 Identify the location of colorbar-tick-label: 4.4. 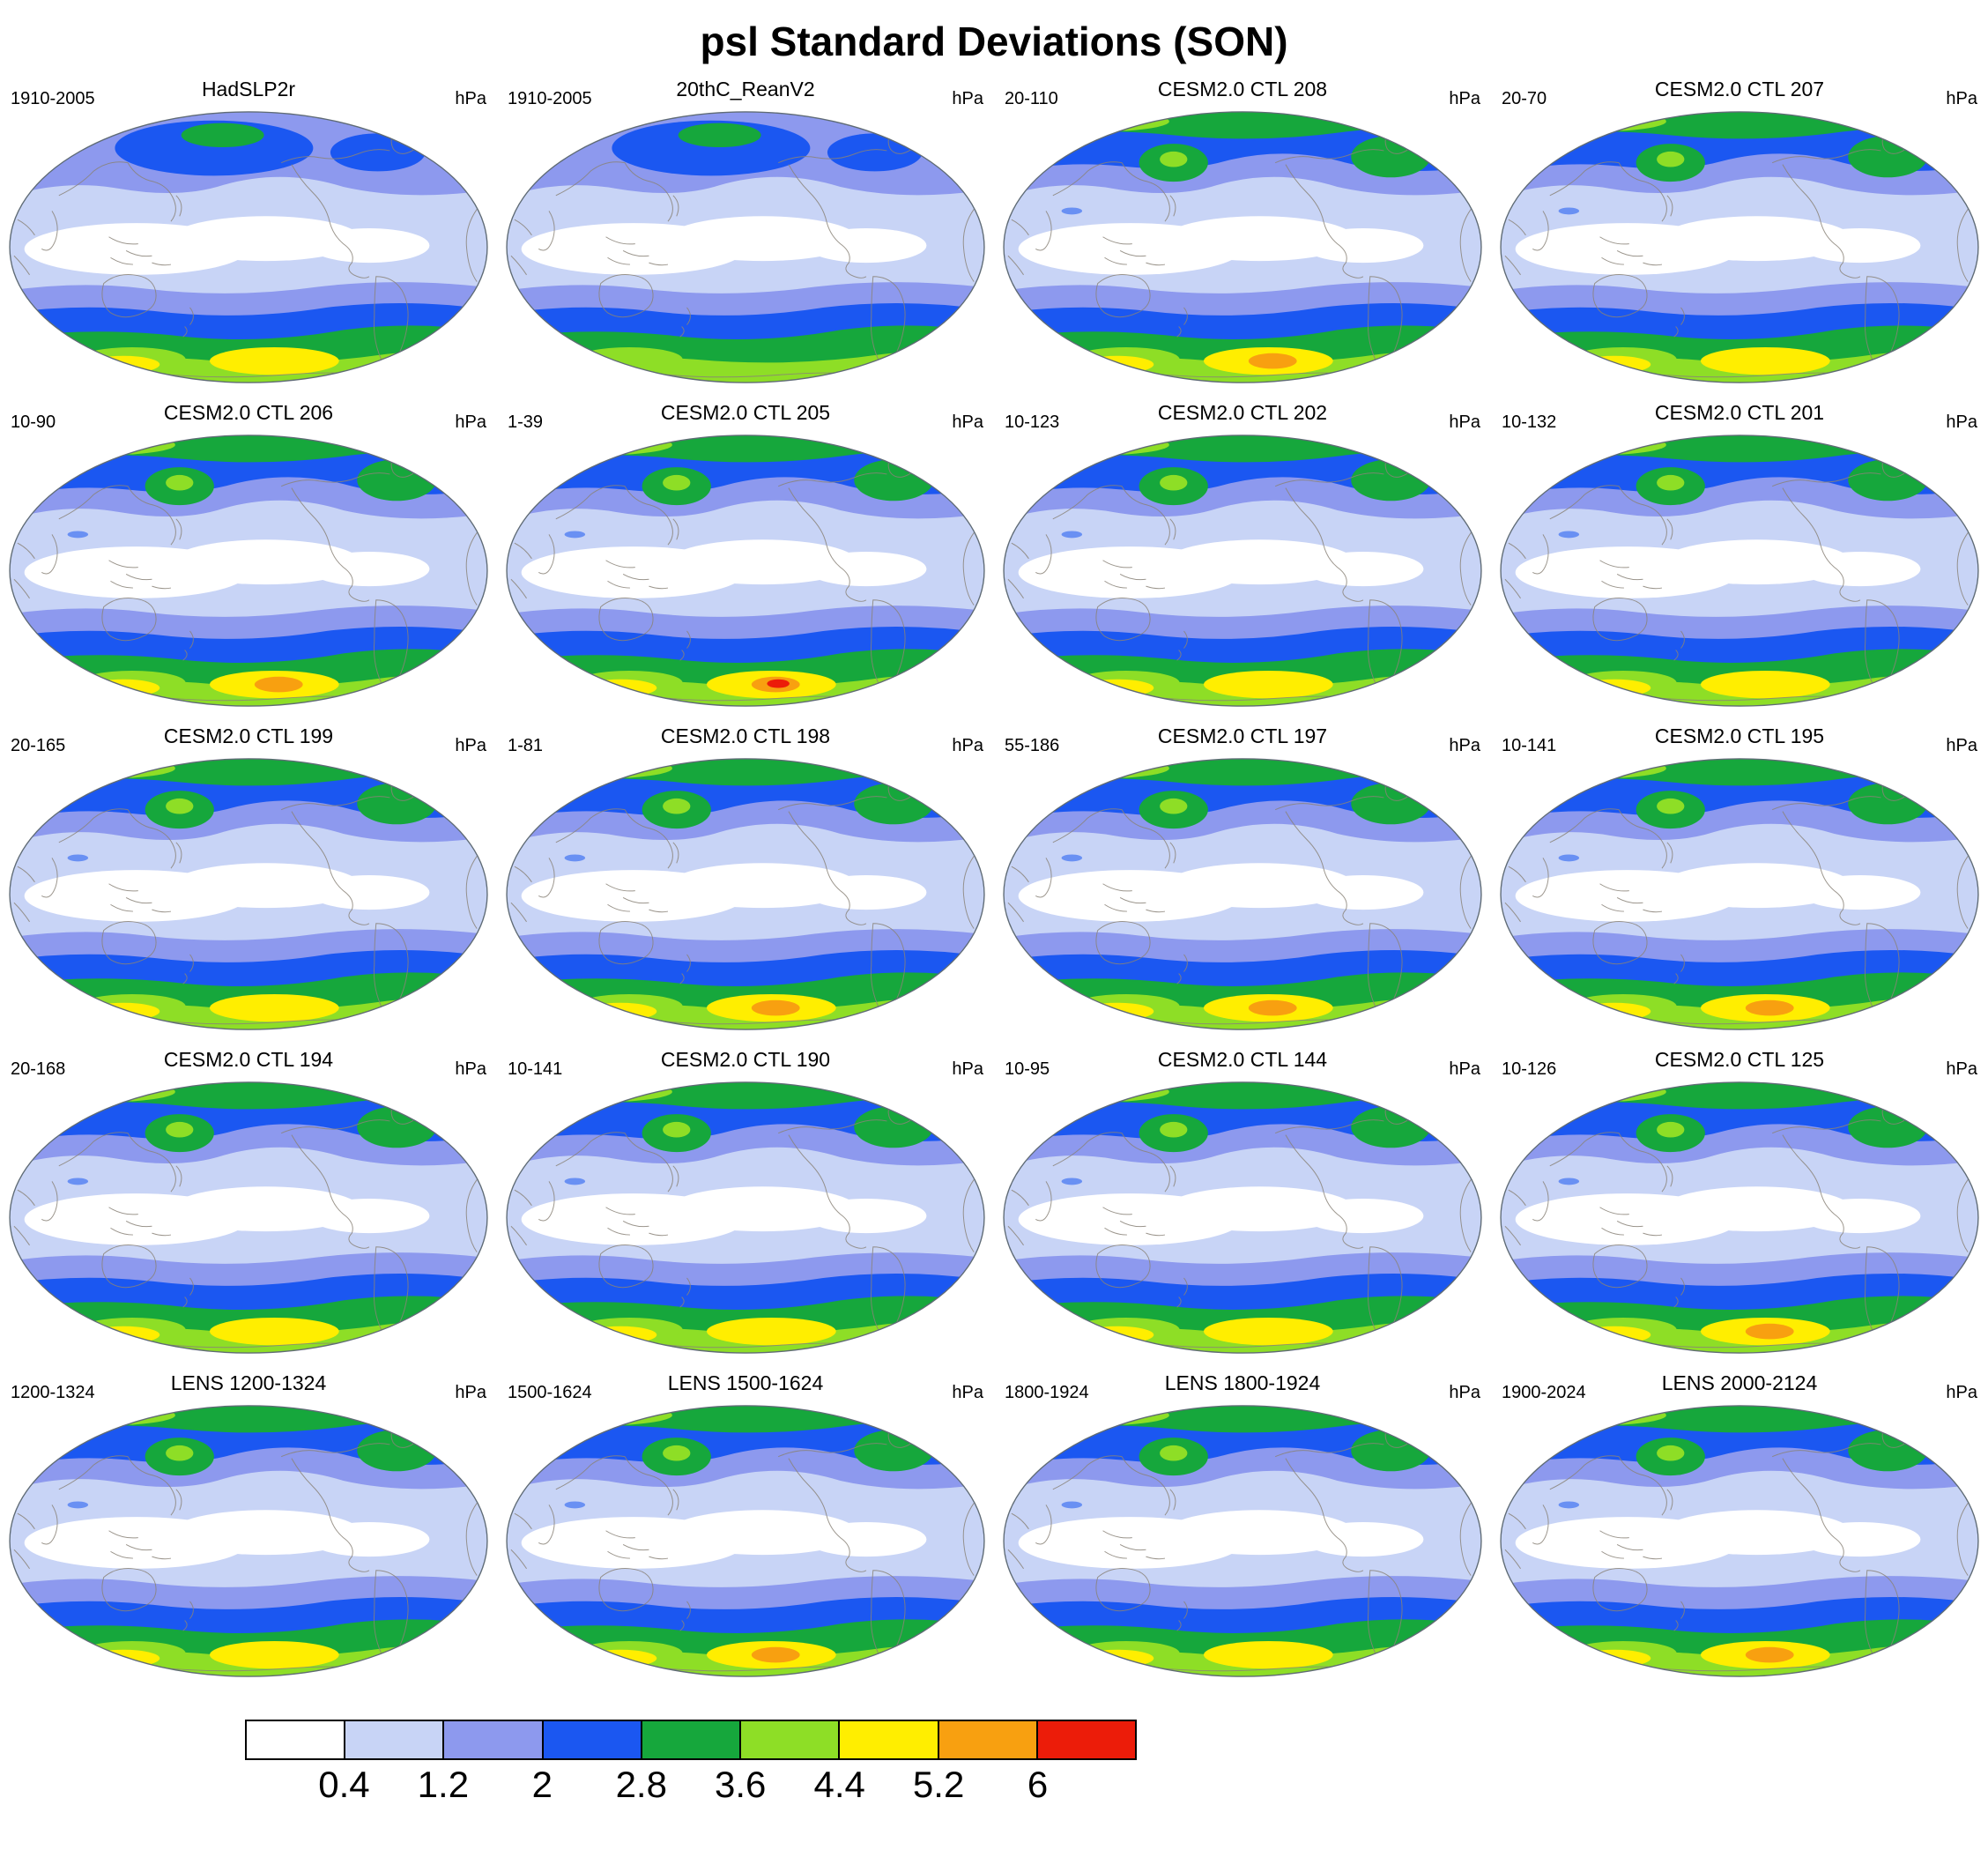
(839, 1784).